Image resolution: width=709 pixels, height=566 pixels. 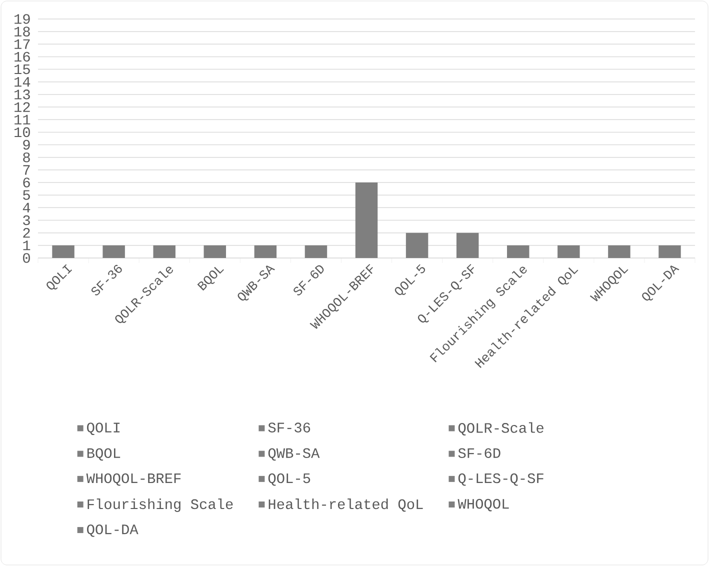 What do you see at coordinates (26, 183) in the screenshot?
I see `y-tick-label: 6` at bounding box center [26, 183].